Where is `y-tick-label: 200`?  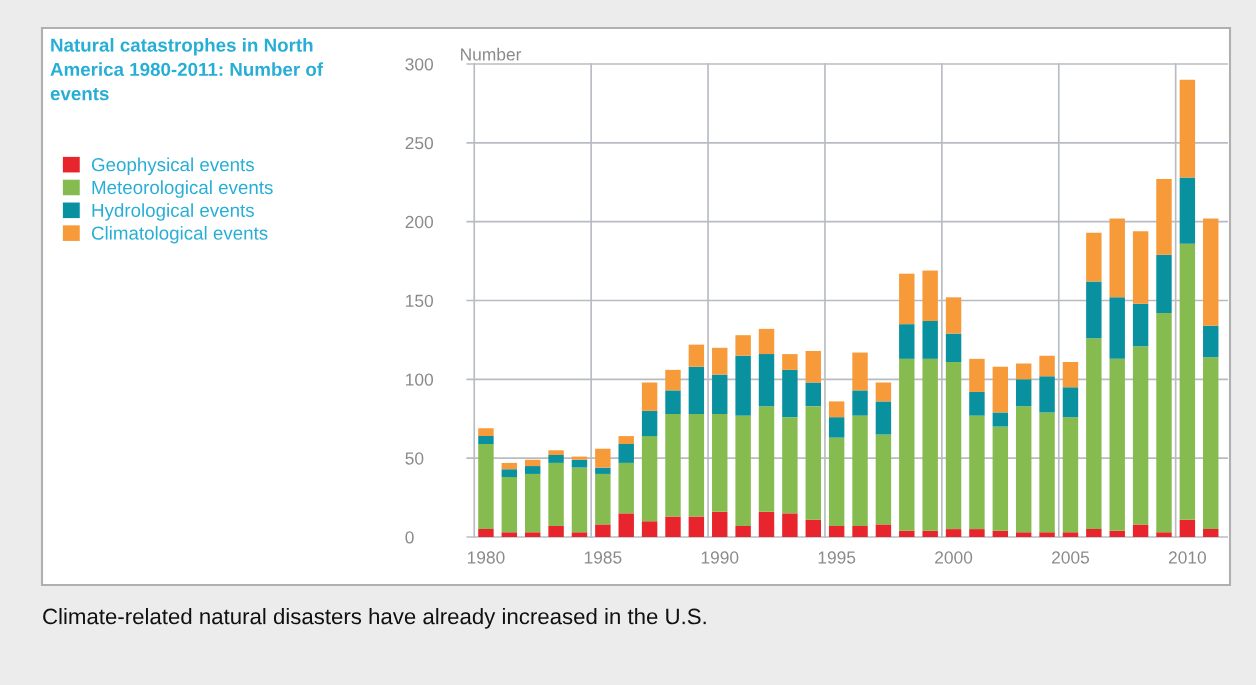
y-tick-label: 200 is located at coordinates (419, 222).